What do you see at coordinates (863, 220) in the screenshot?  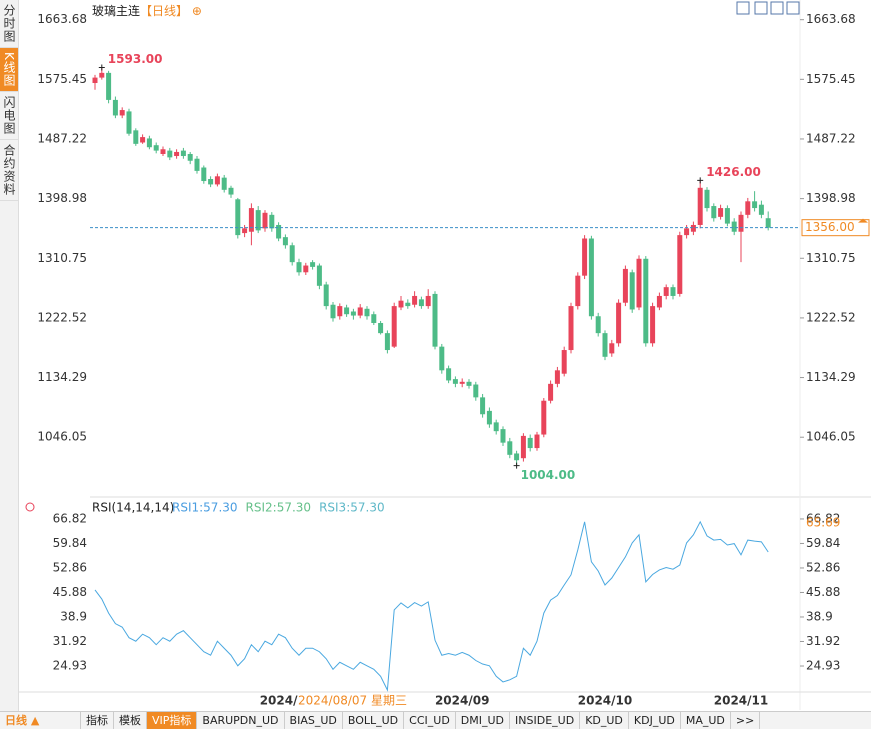 I see `last-price-arrow` at bounding box center [863, 220].